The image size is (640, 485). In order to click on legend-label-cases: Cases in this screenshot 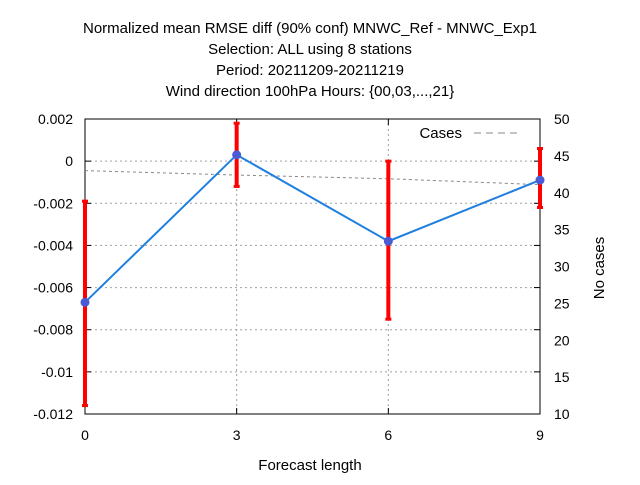, I will do `click(440, 133)`.